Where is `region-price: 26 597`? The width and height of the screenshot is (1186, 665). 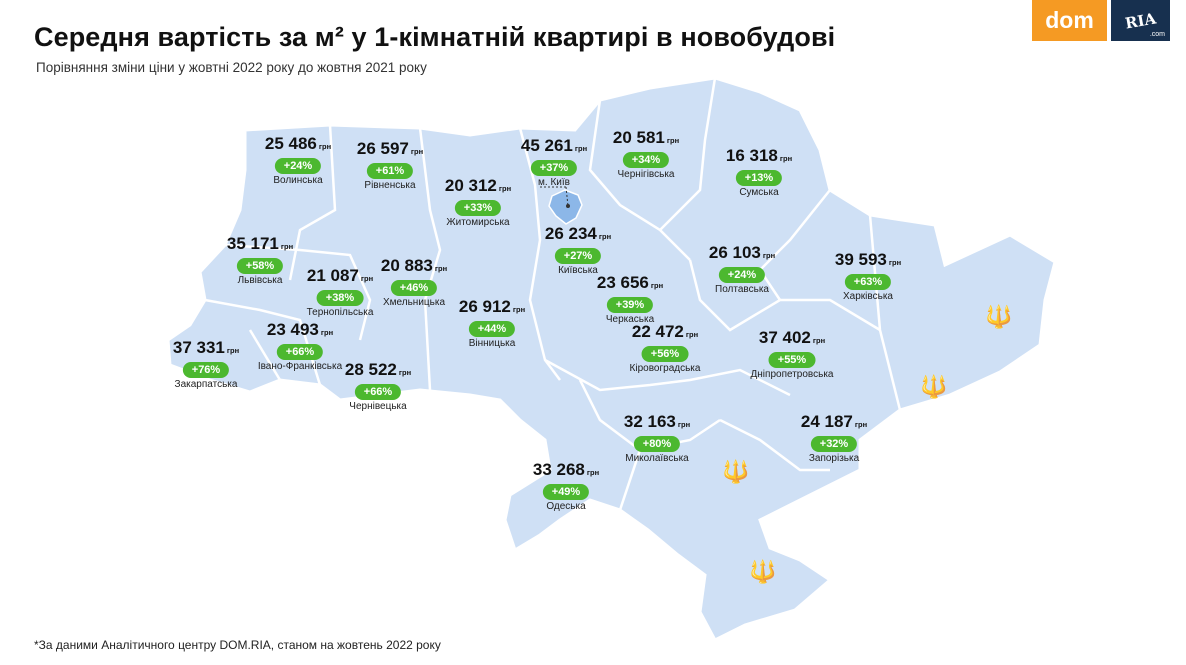 region-price: 26 597 is located at coordinates (382, 148).